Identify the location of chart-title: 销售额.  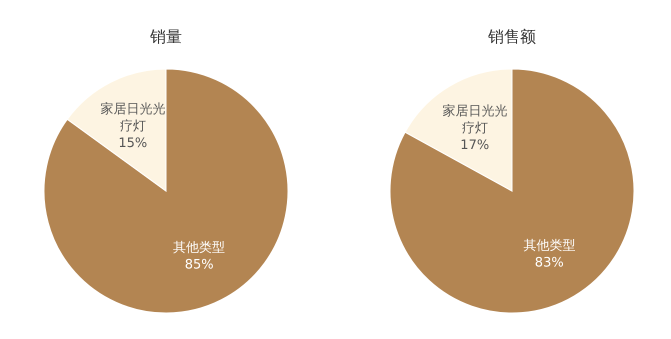
(511, 36).